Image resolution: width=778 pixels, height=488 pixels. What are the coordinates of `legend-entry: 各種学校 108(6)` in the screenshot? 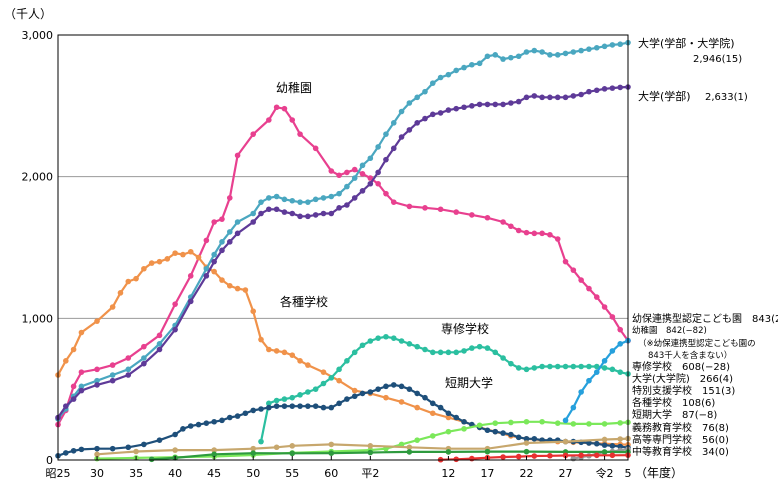 It's located at (673, 402).